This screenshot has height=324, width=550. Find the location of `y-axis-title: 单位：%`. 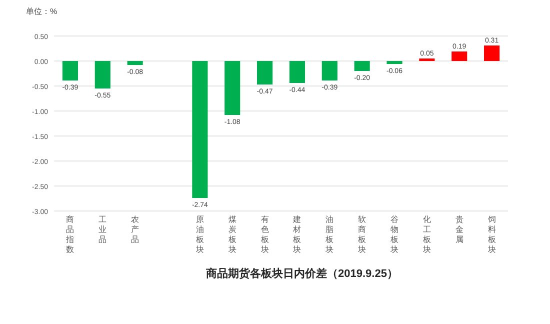

y-axis-title: 单位：% is located at coordinates (42, 11).